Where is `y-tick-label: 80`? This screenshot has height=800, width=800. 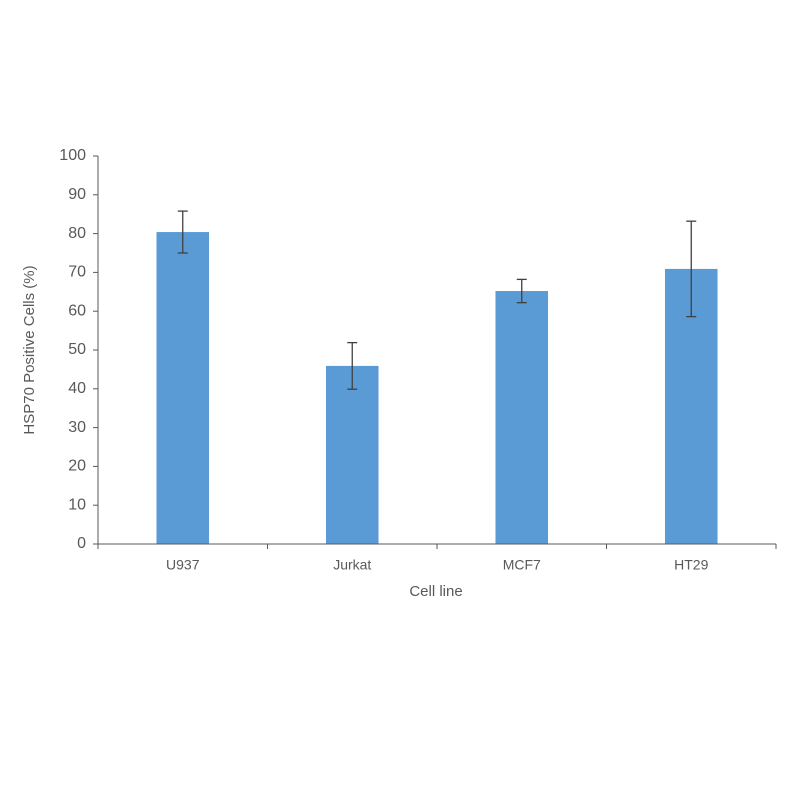 y-tick-label: 80 is located at coordinates (77, 233).